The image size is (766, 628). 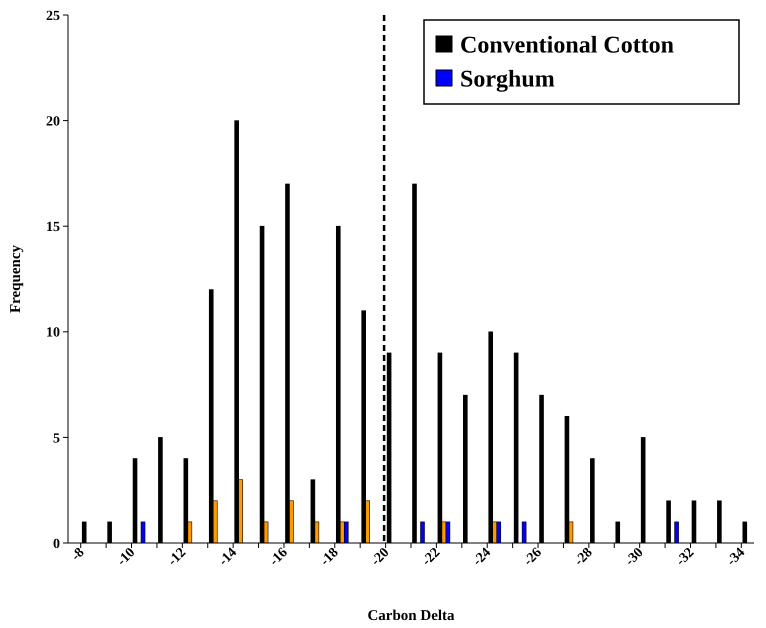 What do you see at coordinates (53, 16) in the screenshot?
I see `y-tick-label: 25` at bounding box center [53, 16].